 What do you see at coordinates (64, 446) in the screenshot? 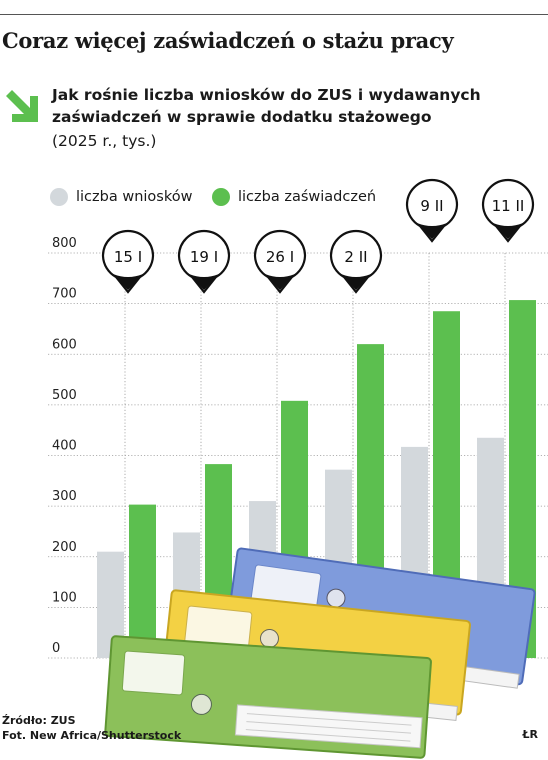
I see `y-tick-label: 400` at bounding box center [64, 446].